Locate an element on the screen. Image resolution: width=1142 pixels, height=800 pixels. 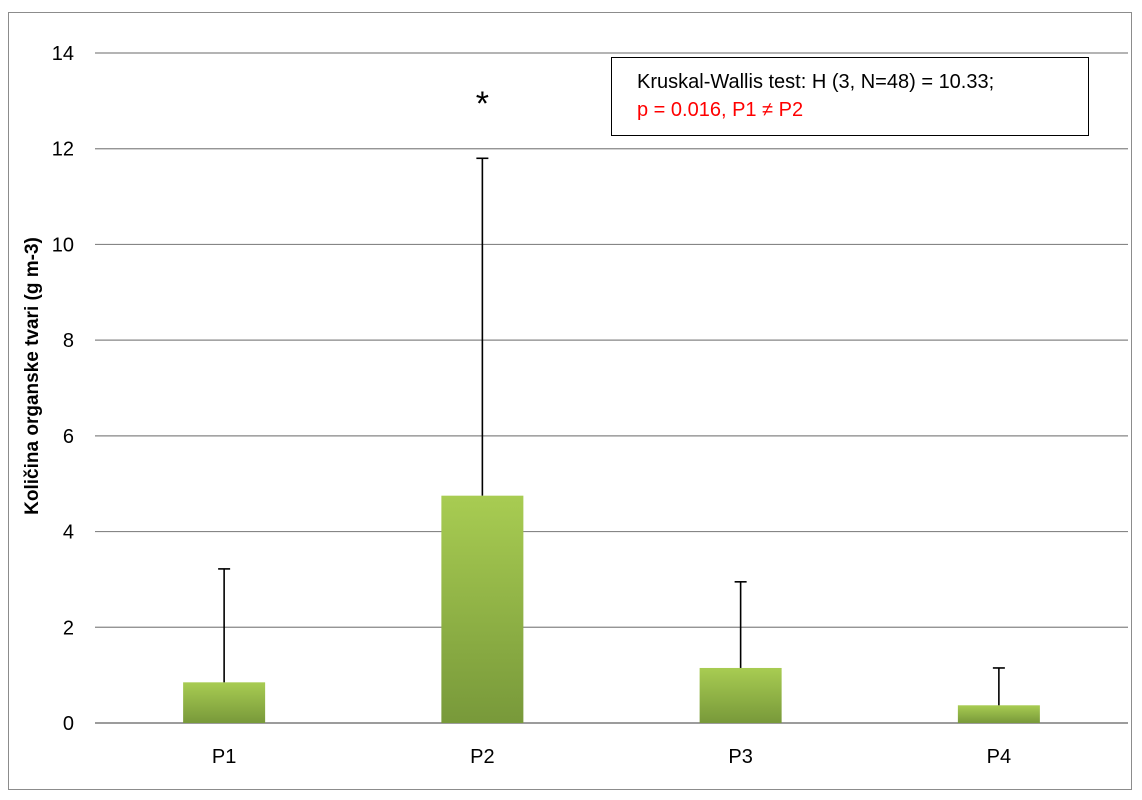
y-tick-label: 0 is located at coordinates (68, 724).